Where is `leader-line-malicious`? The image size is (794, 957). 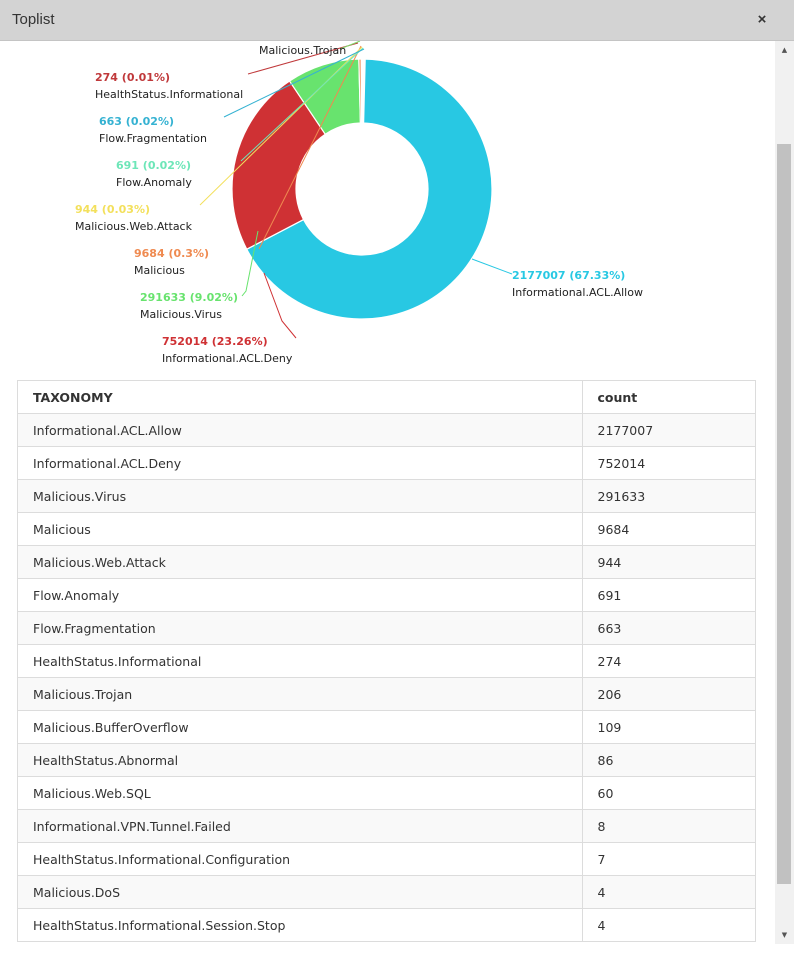
leader-line-malicious is located at coordinates (310, 147).